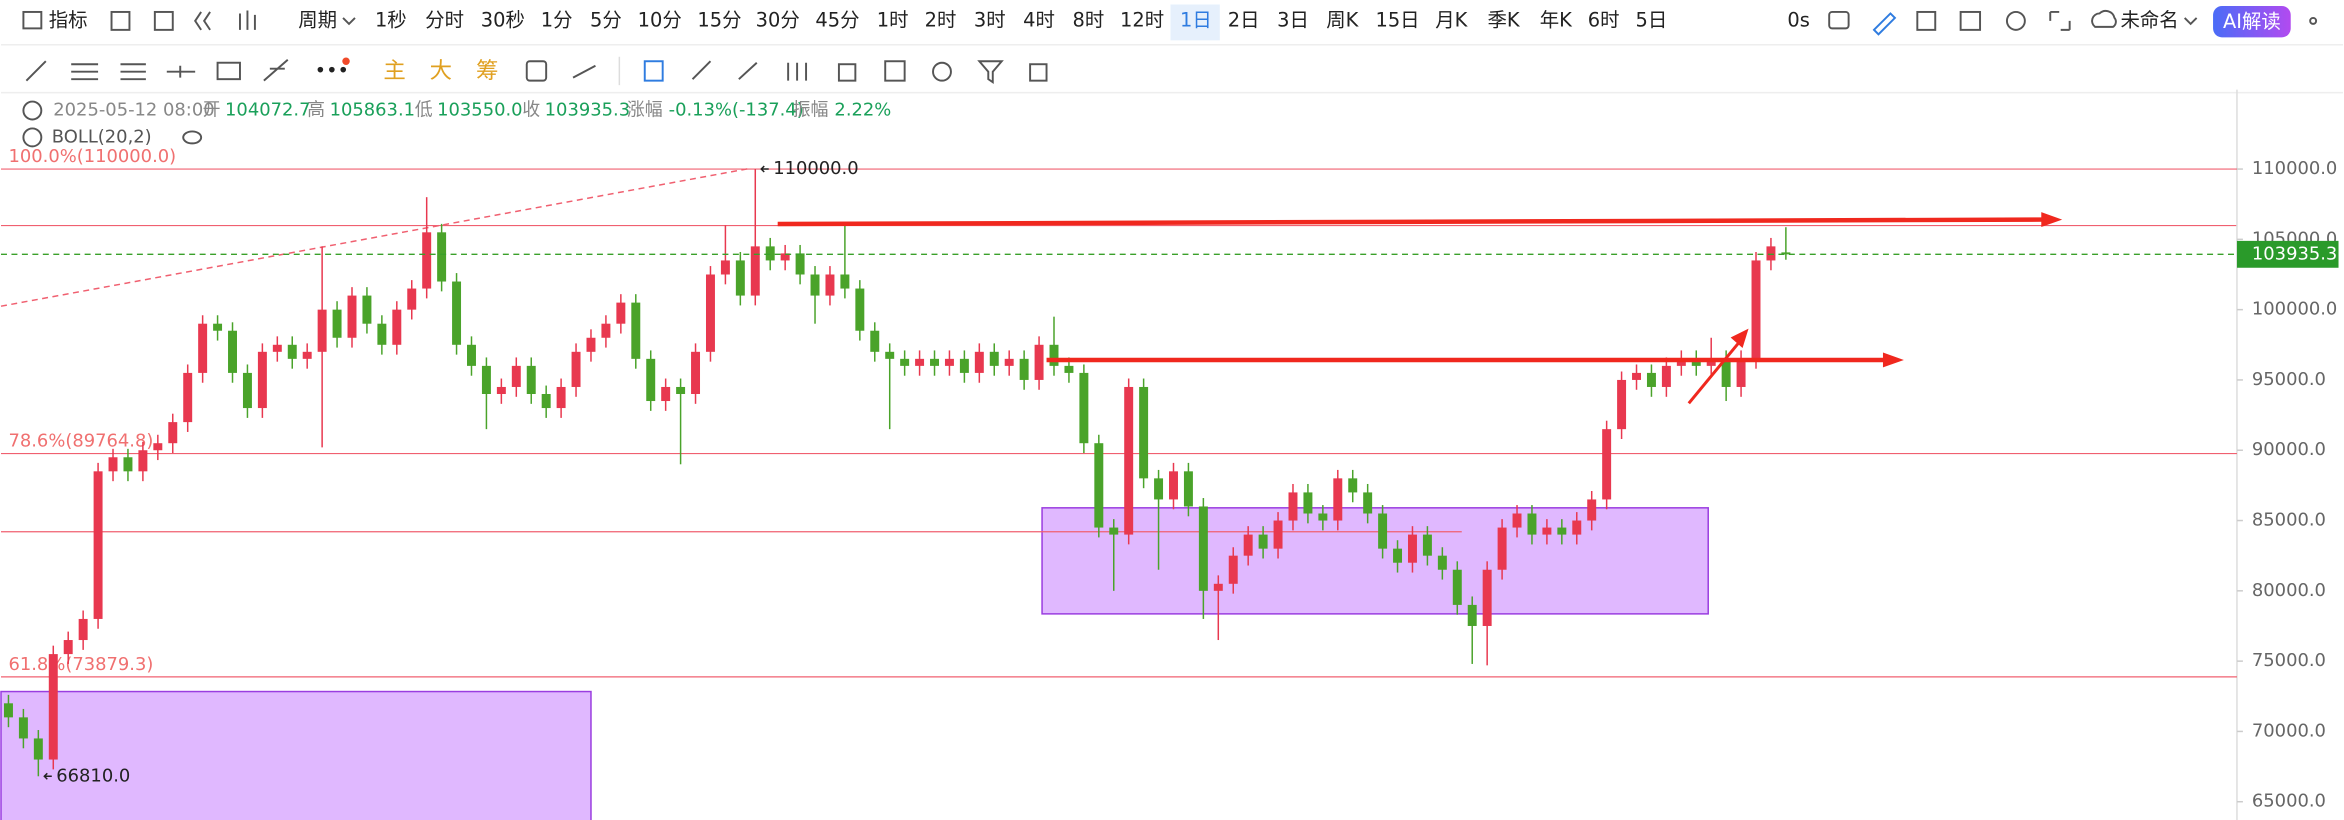  I want to click on draw-icon, so click(1884, 24).